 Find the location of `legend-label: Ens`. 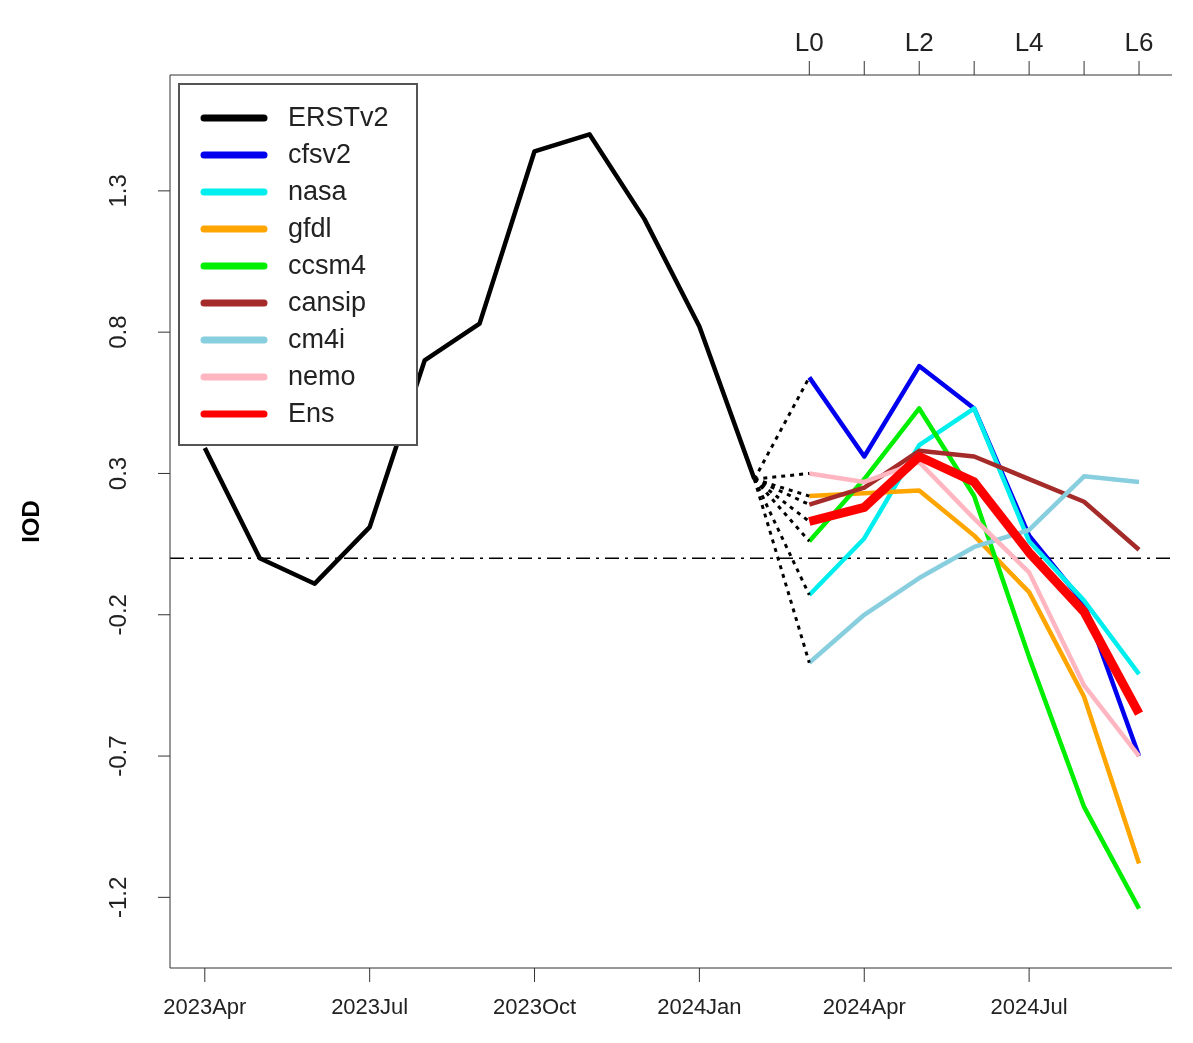

legend-label: Ens is located at coordinates (311, 413).